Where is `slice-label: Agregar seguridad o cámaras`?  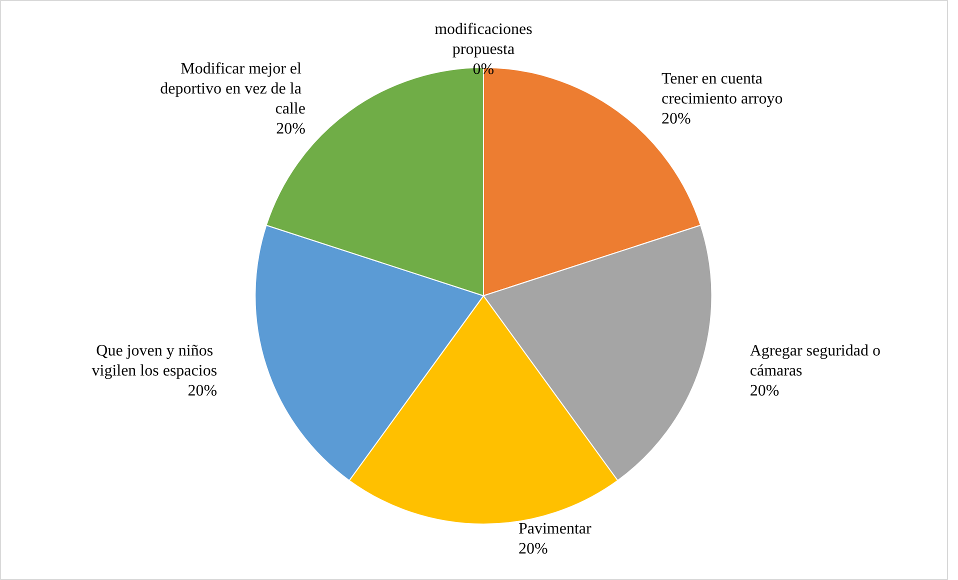
slice-label: Agregar seguridad o cámaras is located at coordinates (817, 361).